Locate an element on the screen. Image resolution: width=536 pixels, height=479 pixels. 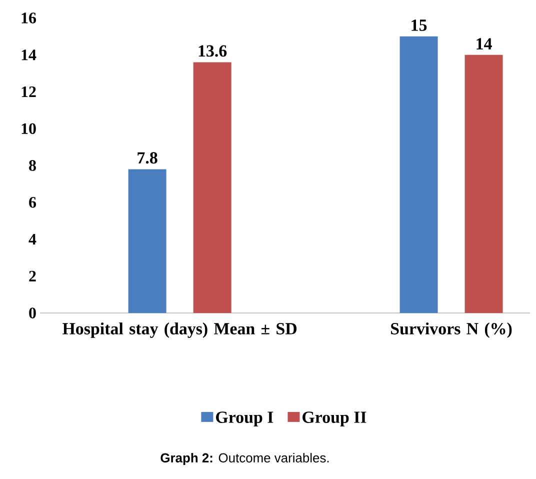
legend-label: Group I is located at coordinates (245, 419).